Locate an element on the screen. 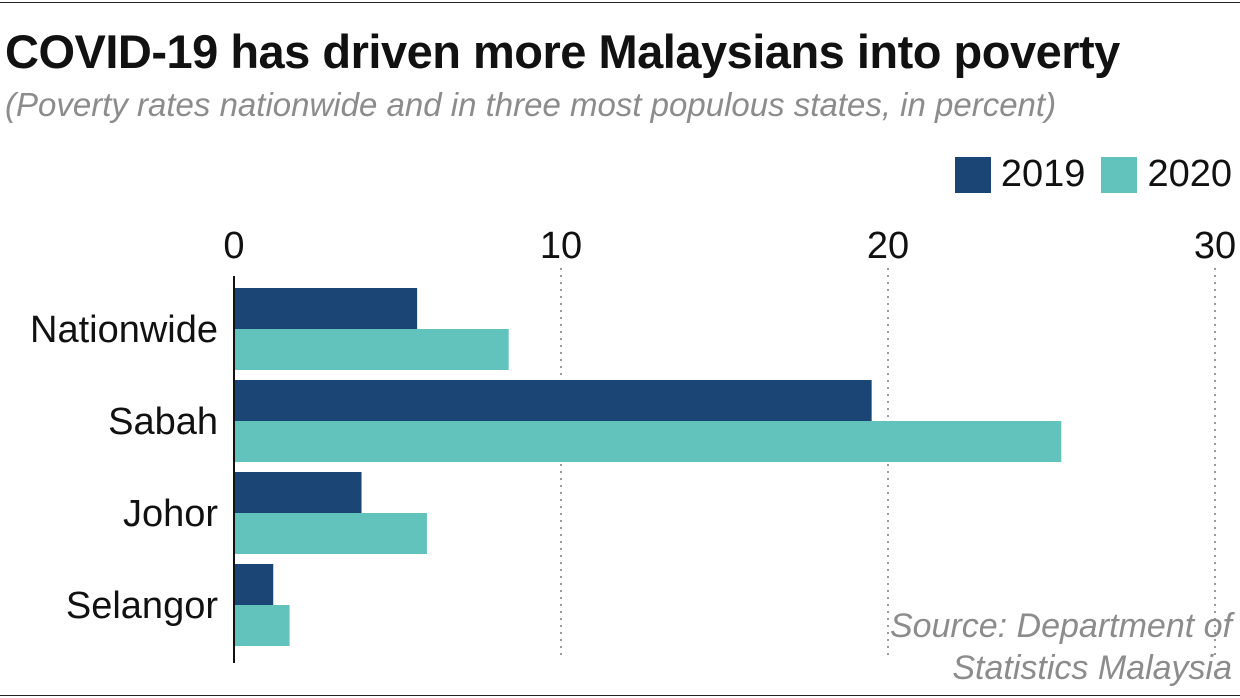 The height and width of the screenshot is (698, 1240). legend: 2019 2020 is located at coordinates (1085, 174).